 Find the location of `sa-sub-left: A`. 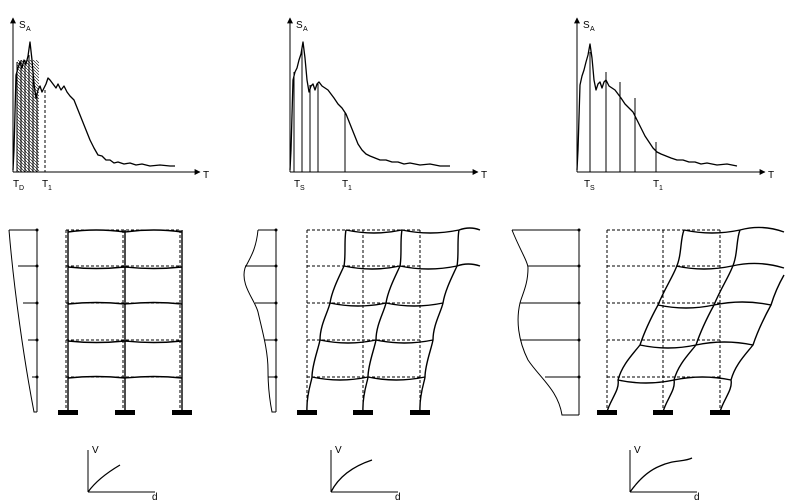

sa-sub-left: A is located at coordinates (28, 29).